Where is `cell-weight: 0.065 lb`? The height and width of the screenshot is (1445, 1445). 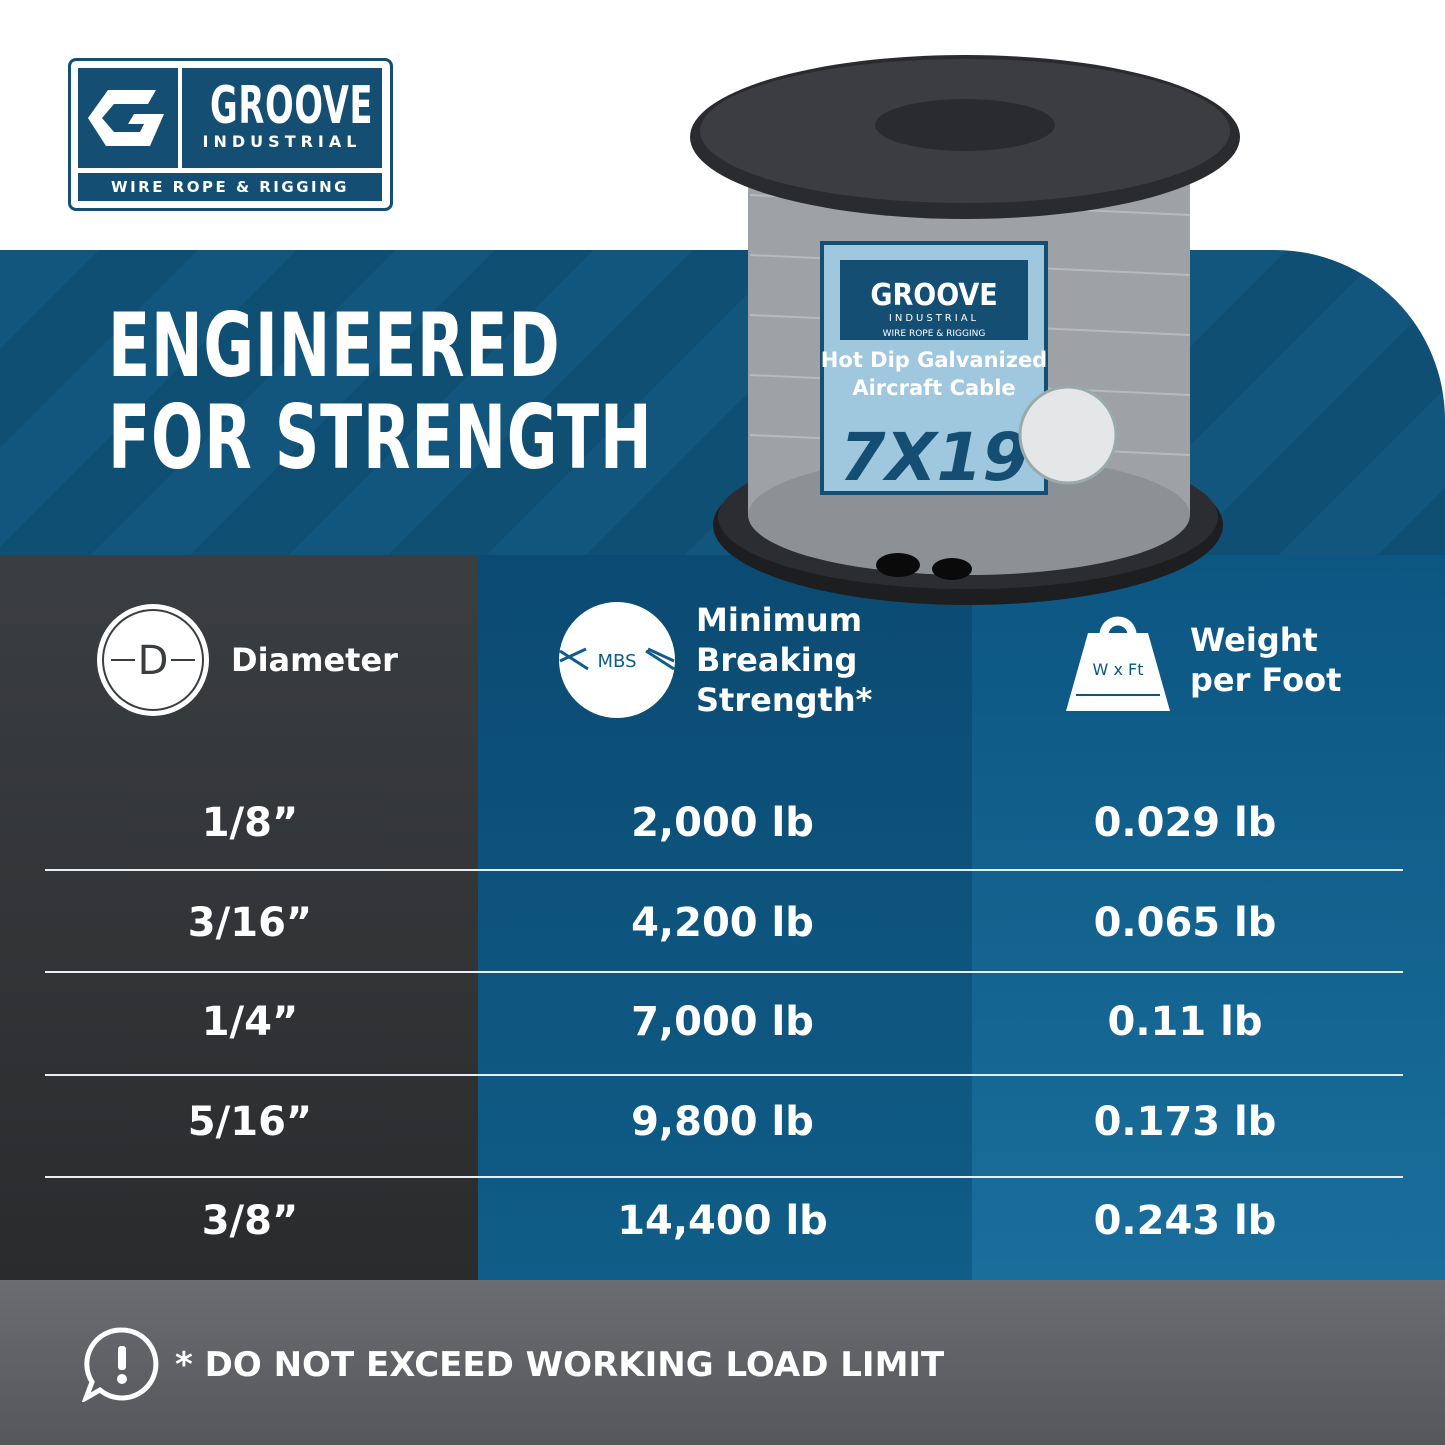 cell-weight: 0.065 lb is located at coordinates (1185, 923).